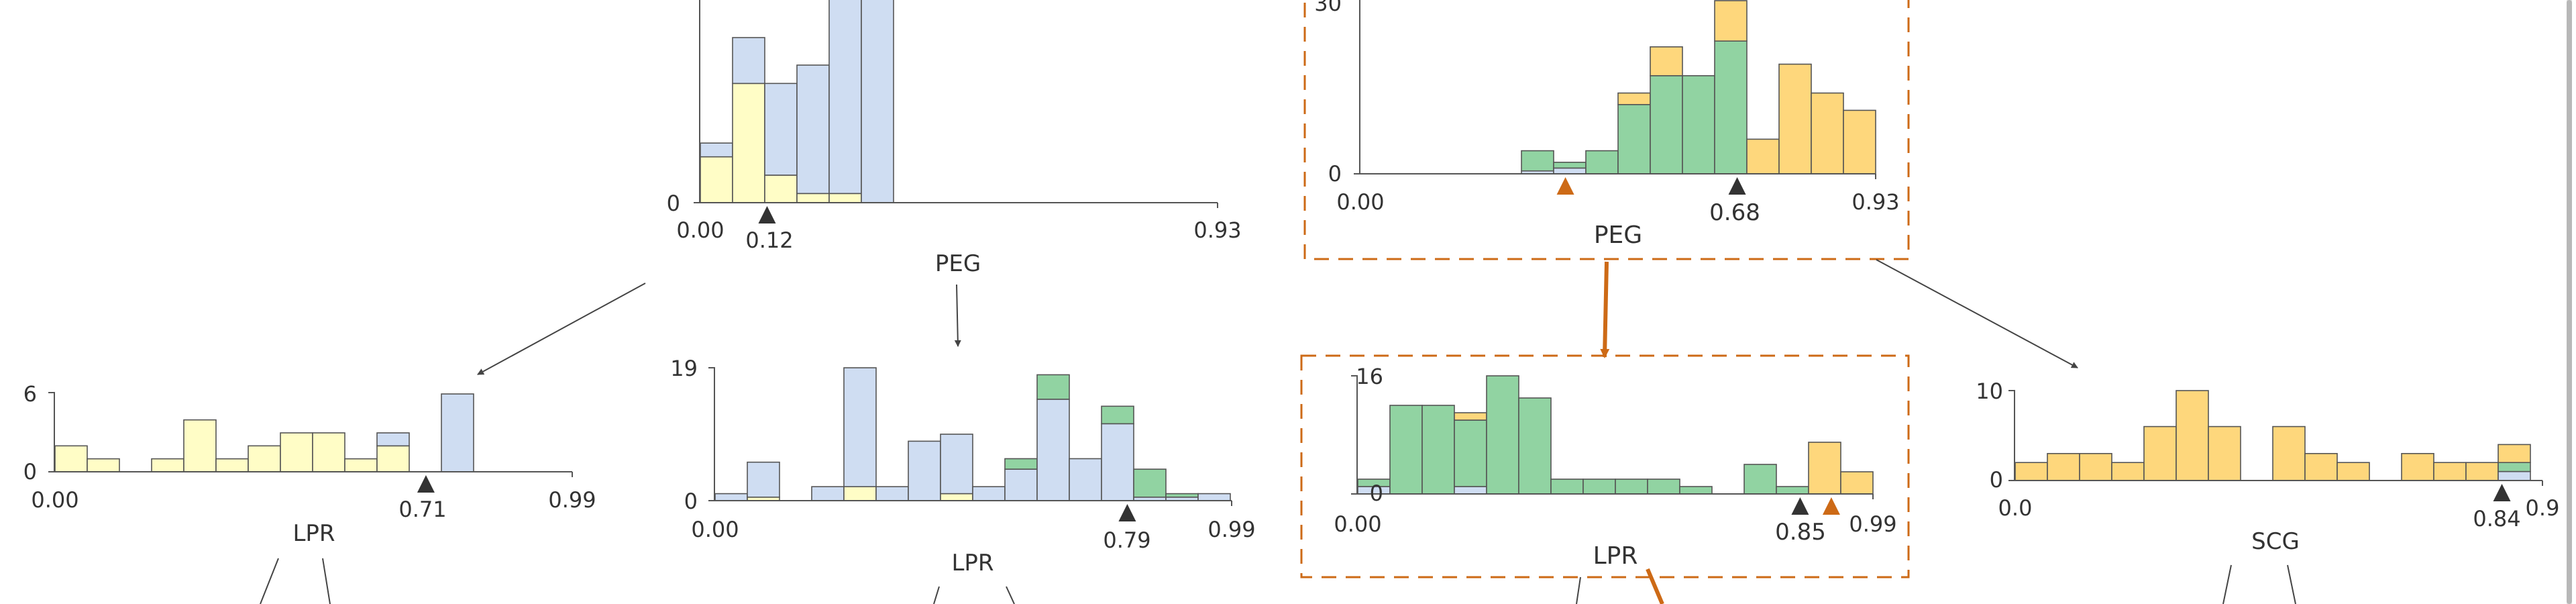  Describe the element at coordinates (313, 533) in the screenshot. I see `feature-label: LPR` at that location.